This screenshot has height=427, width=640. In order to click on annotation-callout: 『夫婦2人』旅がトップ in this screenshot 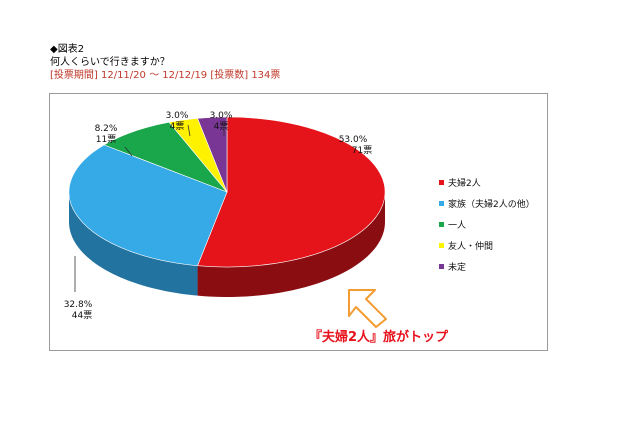, I will do `click(379, 337)`.